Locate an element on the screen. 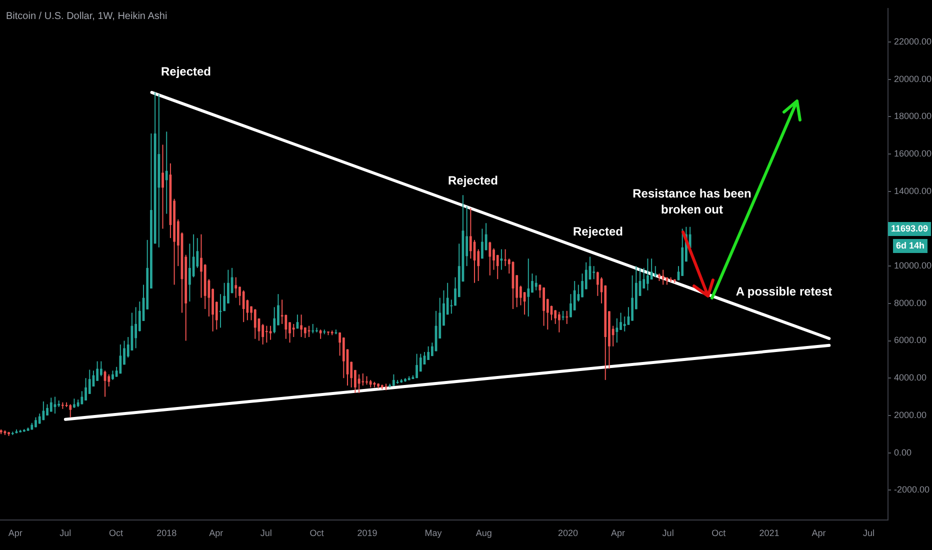 Image resolution: width=932 pixels, height=550 pixels. y-tick-label: 18000.00 is located at coordinates (913, 116).